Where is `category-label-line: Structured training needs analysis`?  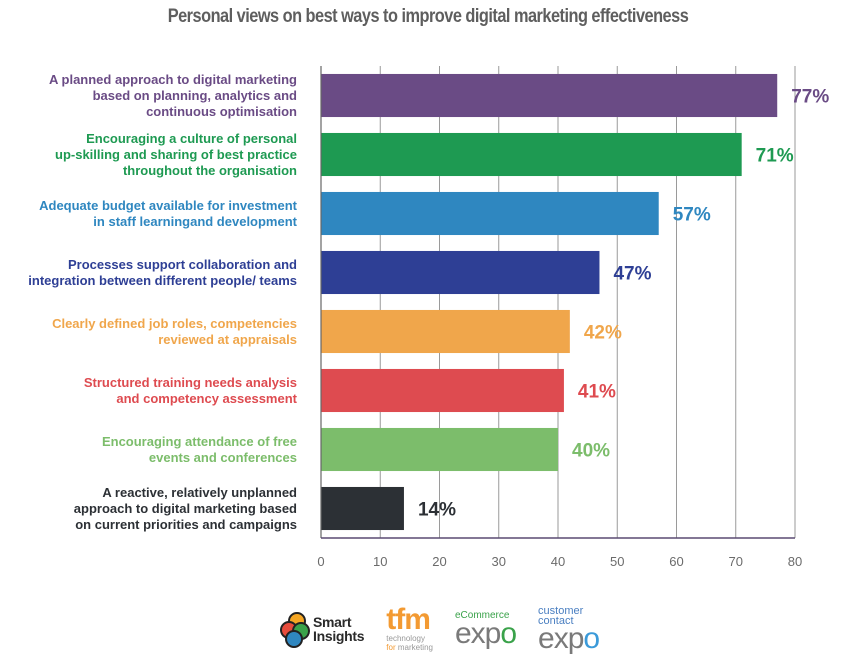 category-label-line: Structured training needs analysis is located at coordinates (190, 382).